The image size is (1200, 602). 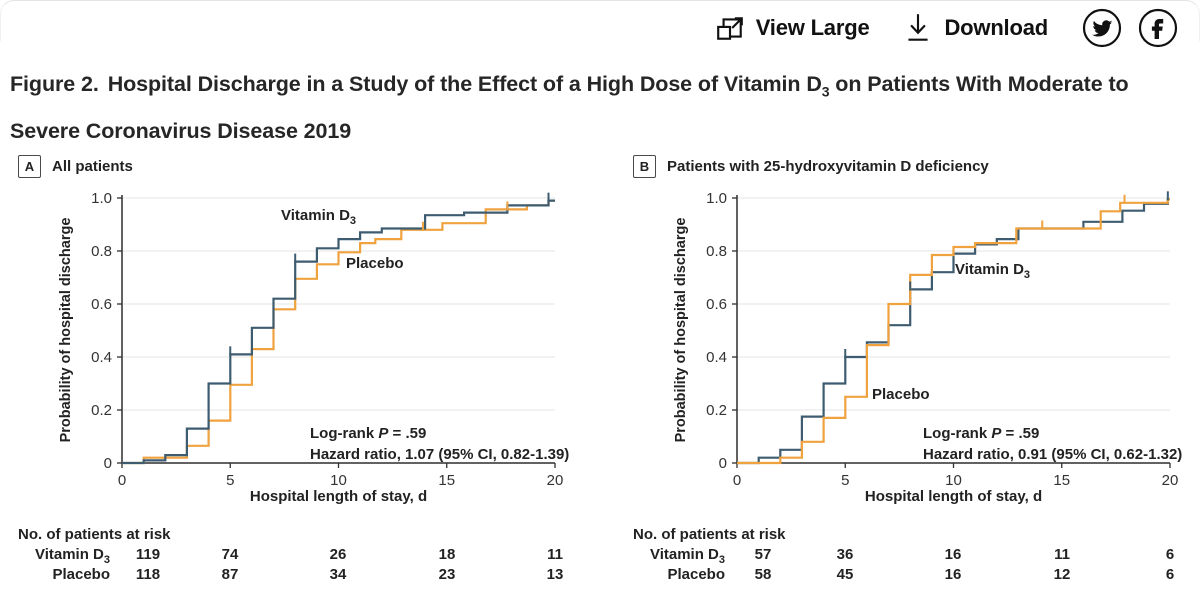 What do you see at coordinates (338, 574) in the screenshot?
I see `risk-count: 34` at bounding box center [338, 574].